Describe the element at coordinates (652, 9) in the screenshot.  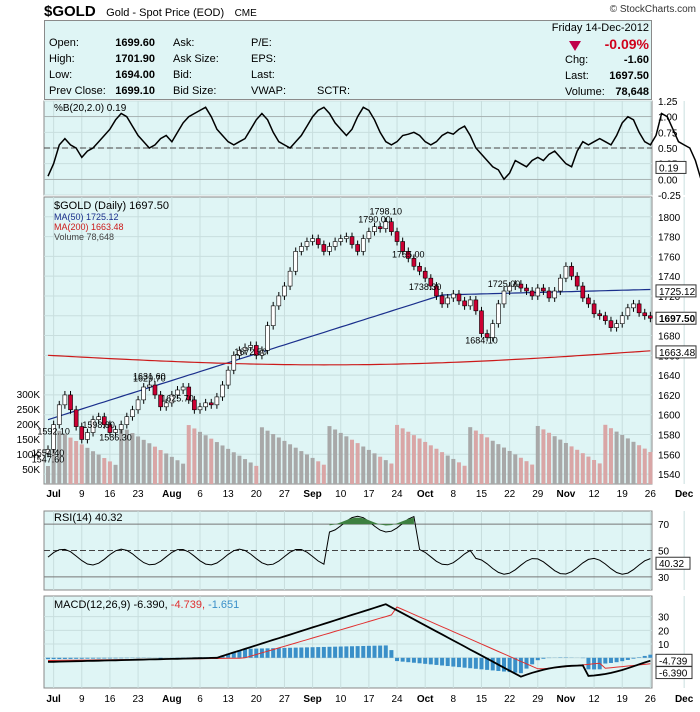
I see `brand-watermark: © StockCharts.com` at that location.